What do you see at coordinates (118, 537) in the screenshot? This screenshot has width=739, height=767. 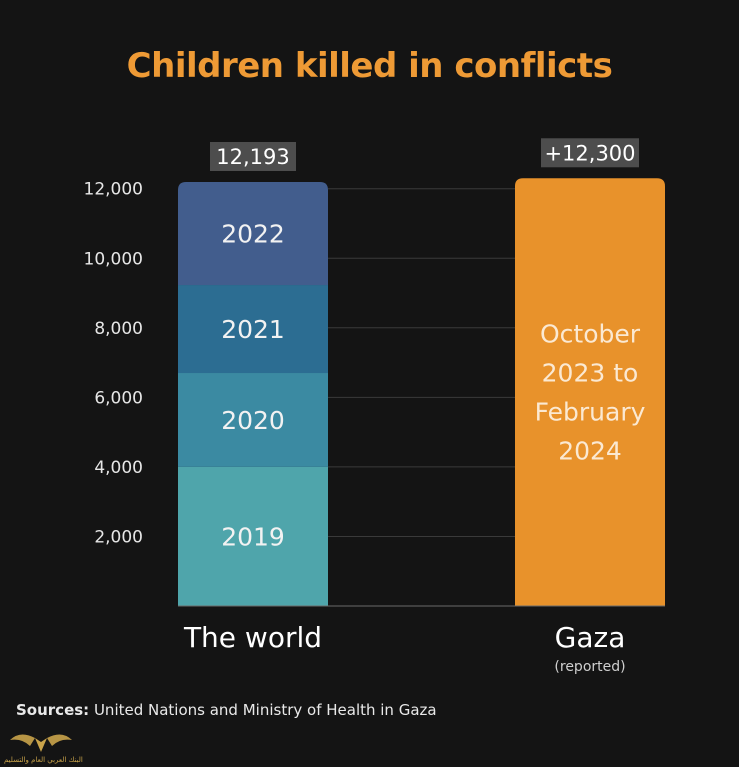 I see `y-tick-label: 2,000` at bounding box center [118, 537].